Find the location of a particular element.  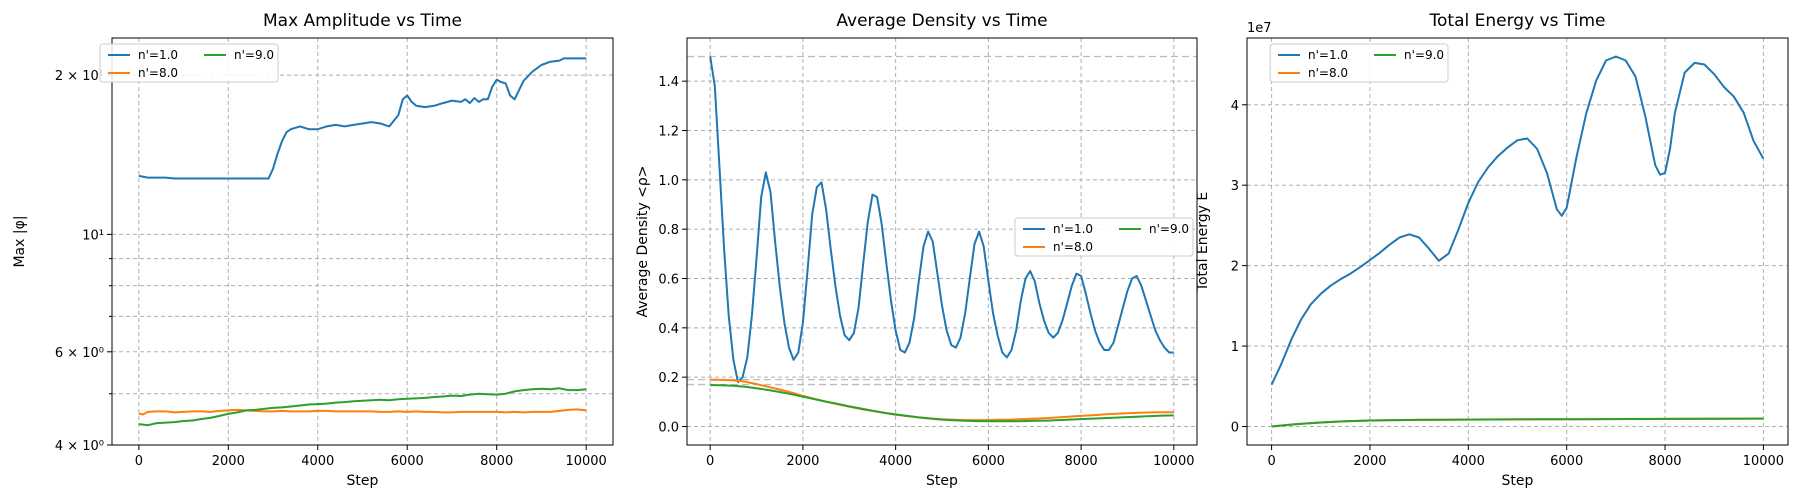

y-tick-label: 10¹ is located at coordinates (93, 235).